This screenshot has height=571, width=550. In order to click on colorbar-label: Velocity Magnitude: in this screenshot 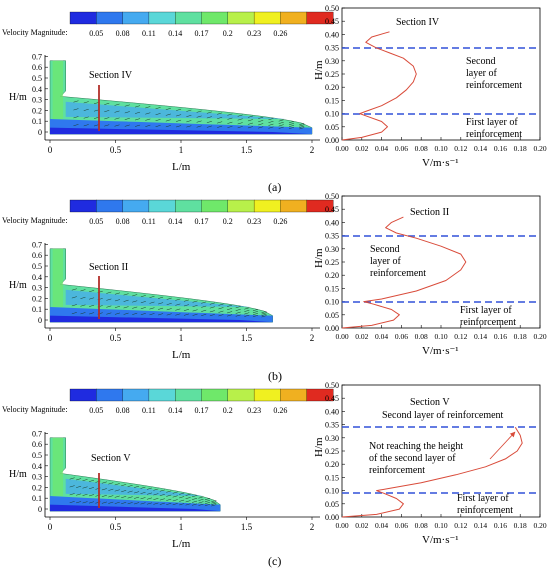, I will do `click(35, 32)`.